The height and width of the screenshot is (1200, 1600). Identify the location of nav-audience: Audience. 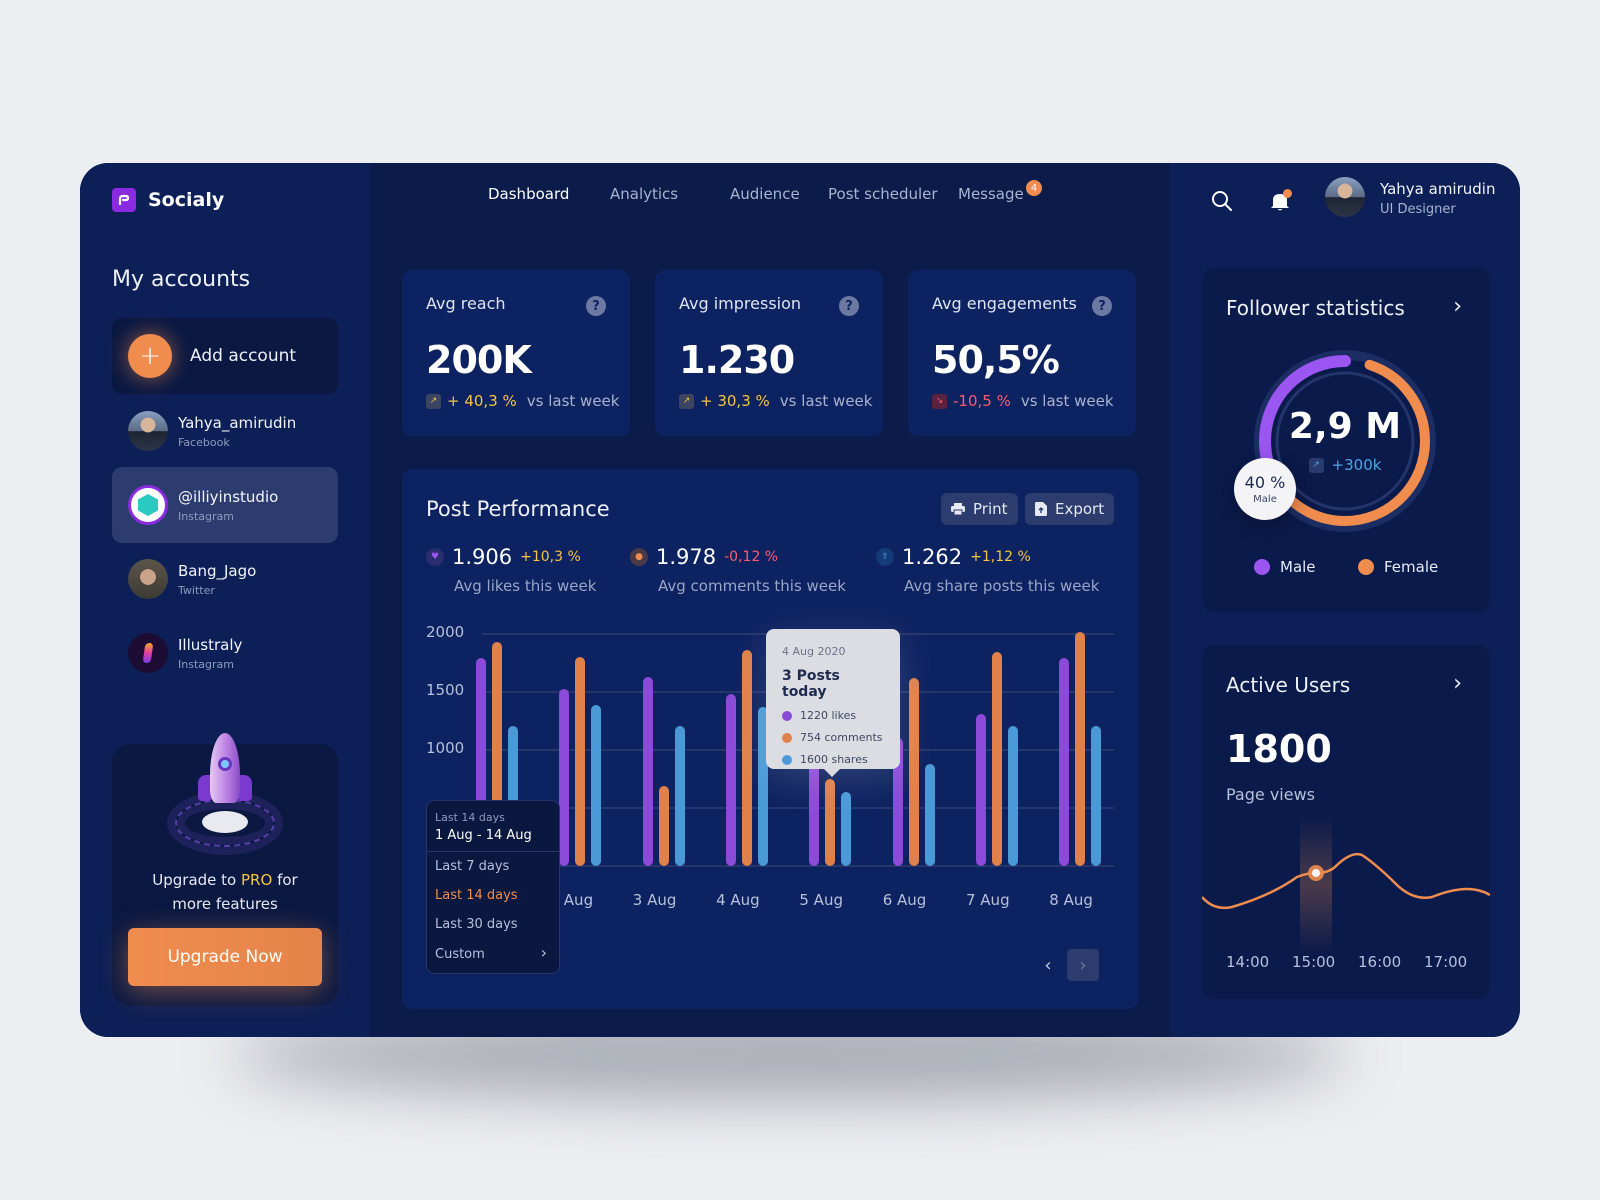
(765, 194).